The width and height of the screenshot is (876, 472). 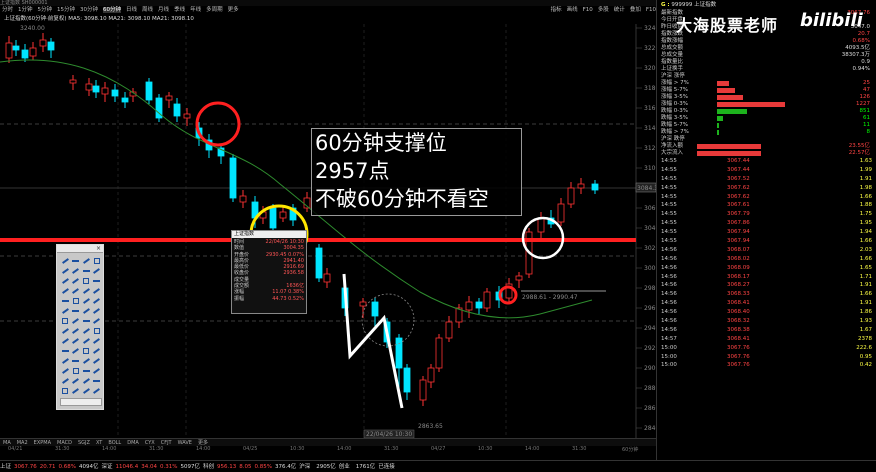 What do you see at coordinates (556, 10) in the screenshot?
I see `menu-item-0: 指标` at bounding box center [556, 10].